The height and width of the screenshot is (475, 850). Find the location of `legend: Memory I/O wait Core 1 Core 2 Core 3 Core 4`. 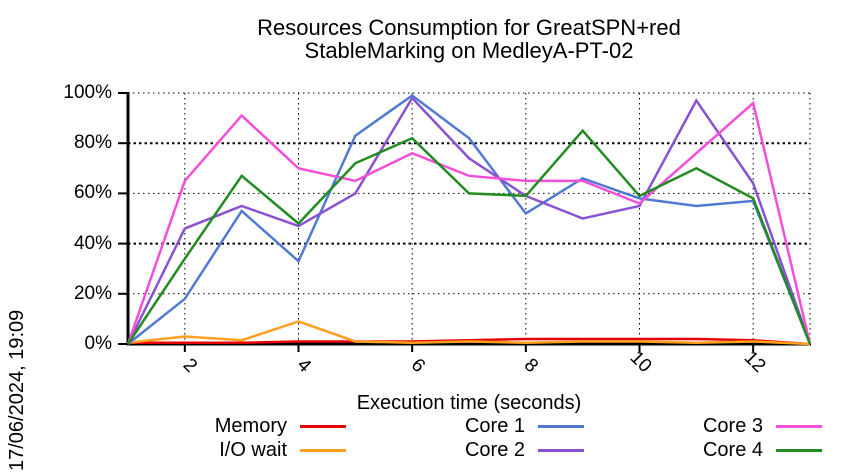

legend: Memory I/O wait Core 1 Core 2 Core 3 Core 4 is located at coordinates (480, 438).